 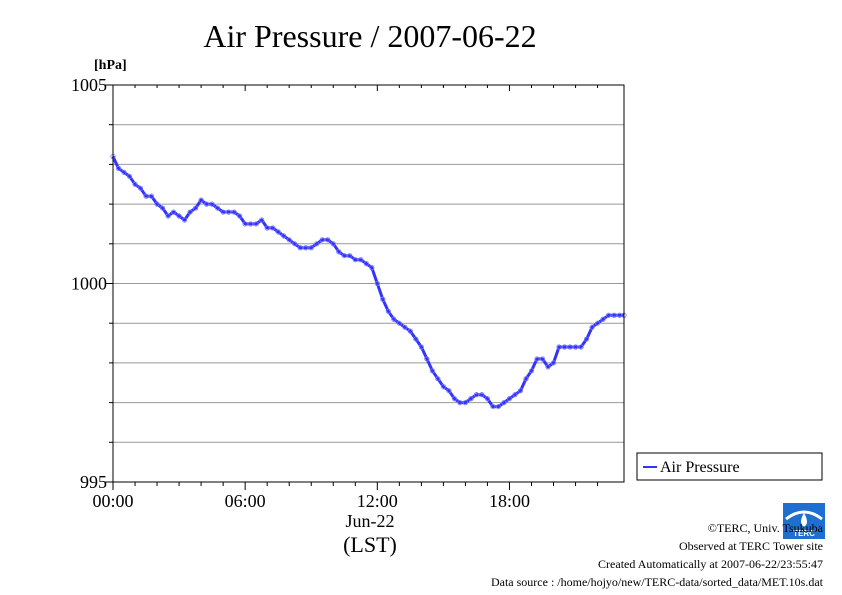 What do you see at coordinates (804, 533) in the screenshot?
I see `logo-text: TERC` at bounding box center [804, 533].